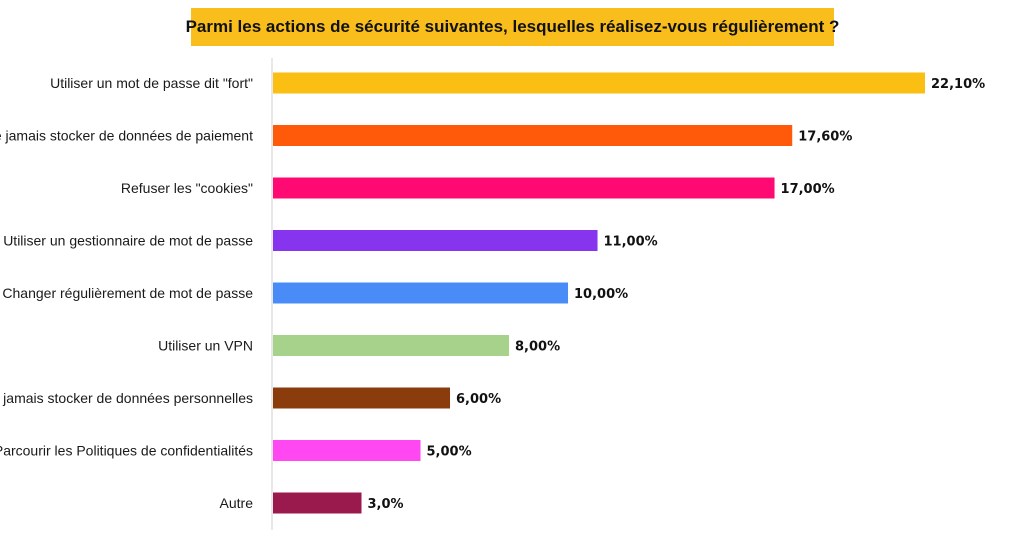 The width and height of the screenshot is (1024, 543). Describe the element at coordinates (237, 503) in the screenshot. I see `category-label: Autre` at that location.